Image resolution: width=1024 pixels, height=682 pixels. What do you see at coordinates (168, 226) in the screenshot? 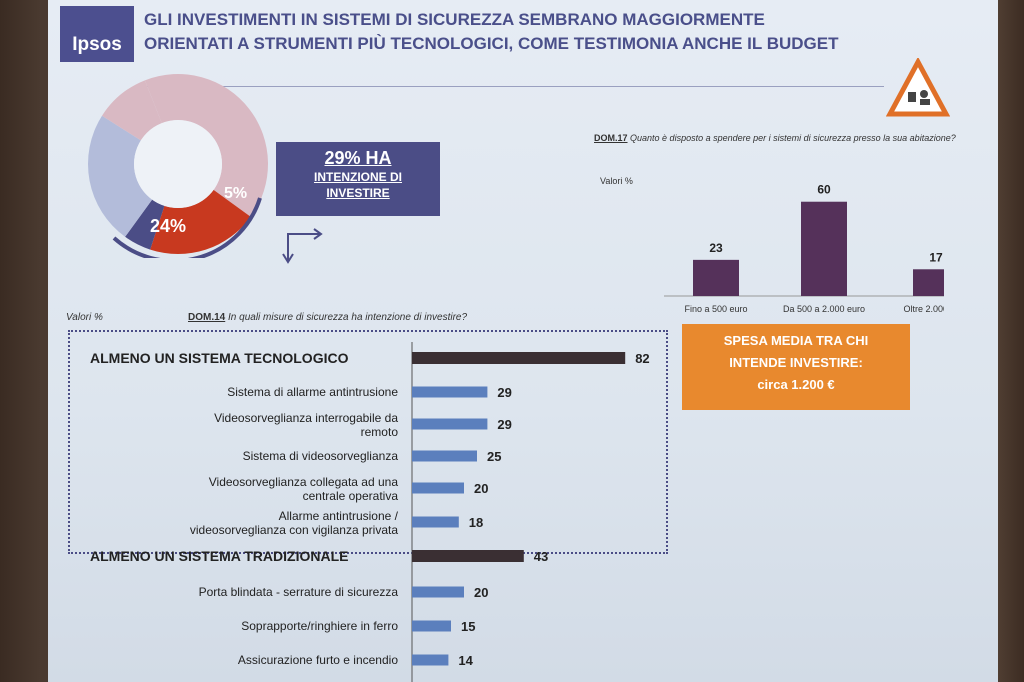
I see `donut-label-24: 24%` at bounding box center [168, 226].